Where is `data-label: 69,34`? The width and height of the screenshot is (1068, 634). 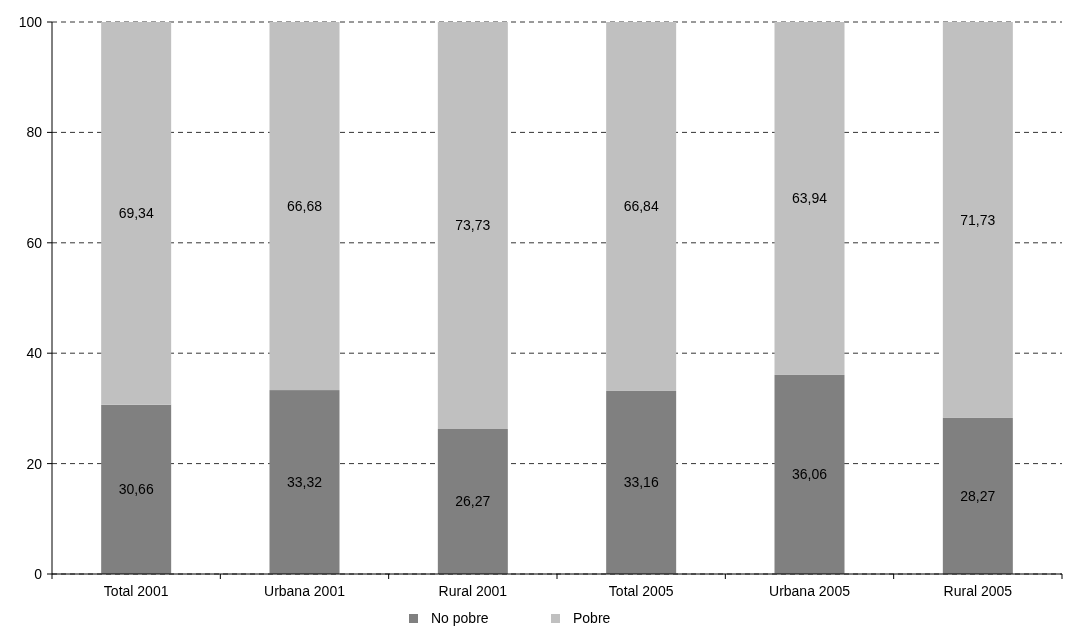 data-label: 69,34 is located at coordinates (136, 213).